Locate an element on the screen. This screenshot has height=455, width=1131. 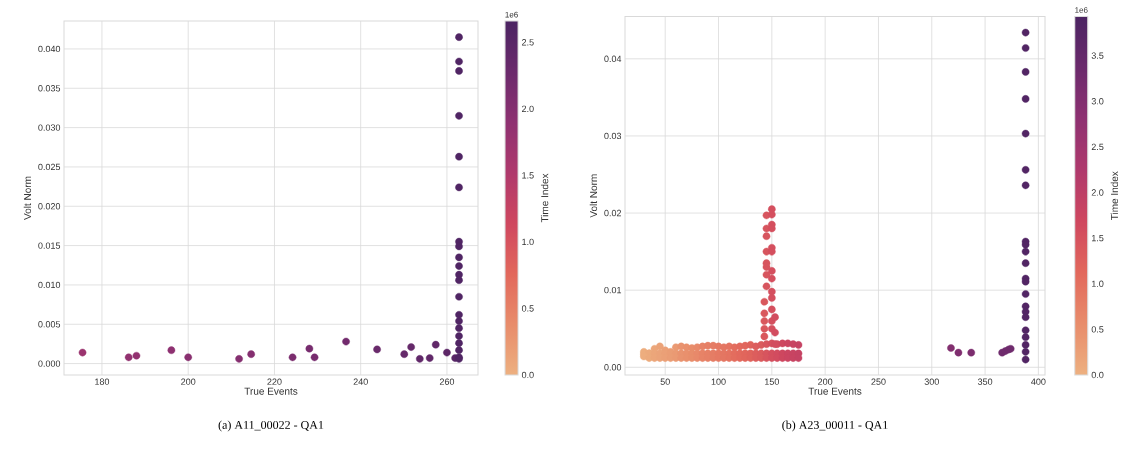
x-tick-label: 400 is located at coordinates (1038, 381).